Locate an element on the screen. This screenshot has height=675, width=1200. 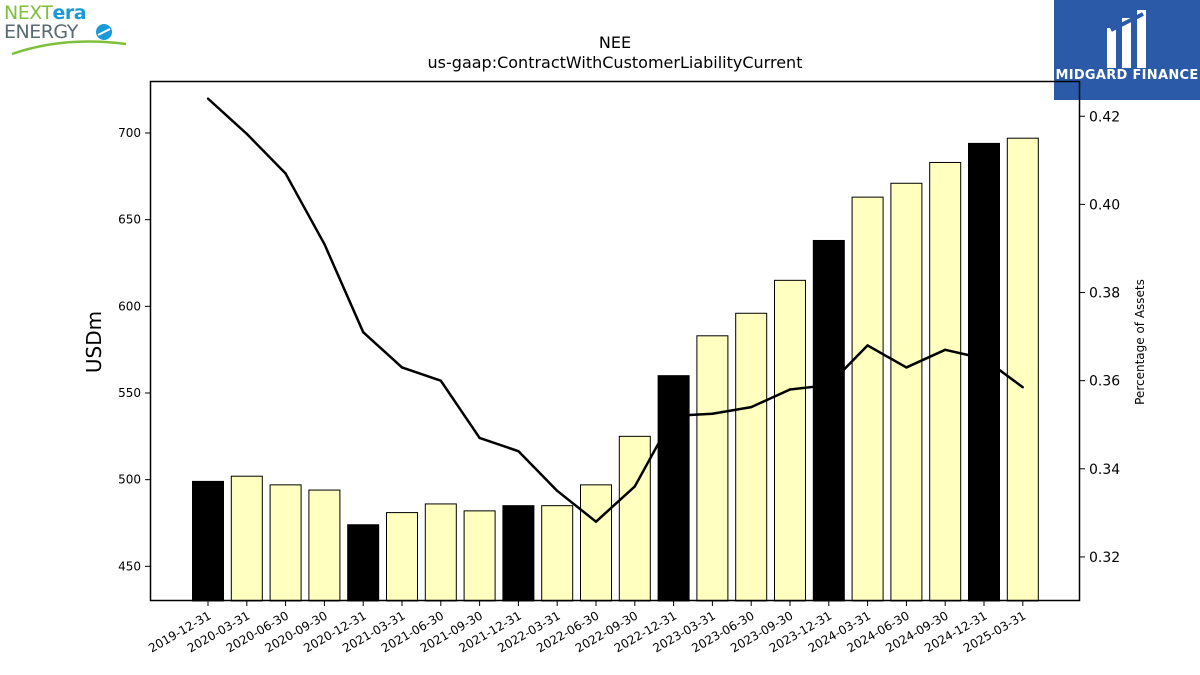
logo-next-text: NEXT is located at coordinates (28, 13).